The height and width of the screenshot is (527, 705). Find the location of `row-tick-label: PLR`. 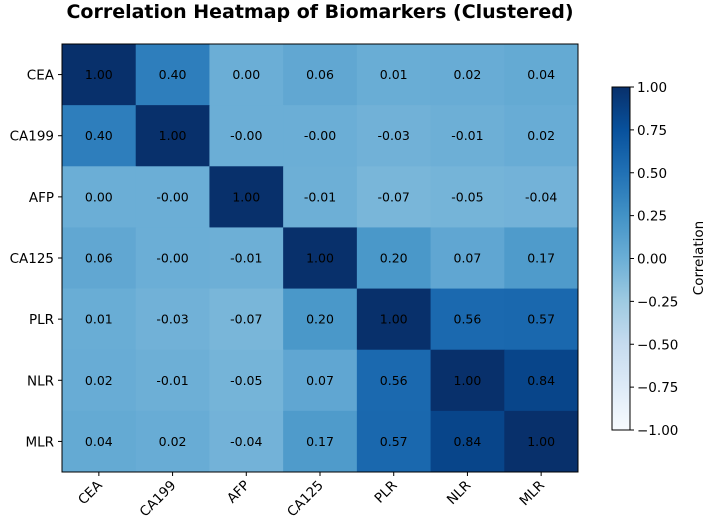

row-tick-label: PLR is located at coordinates (41, 320).